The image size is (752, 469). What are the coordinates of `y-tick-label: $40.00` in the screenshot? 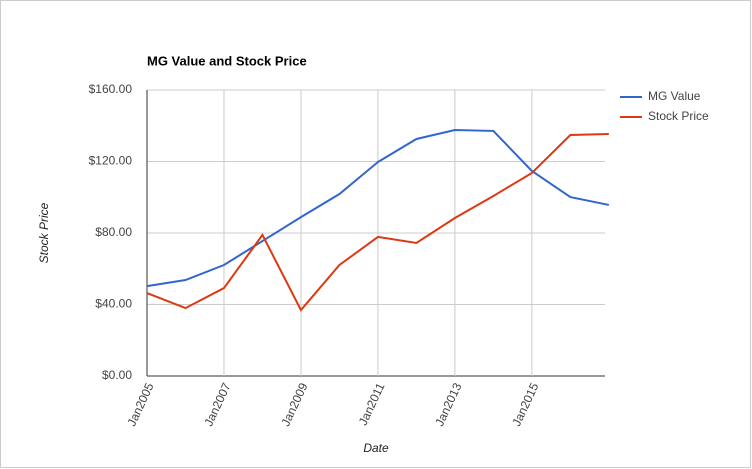 It's located at (113, 304).